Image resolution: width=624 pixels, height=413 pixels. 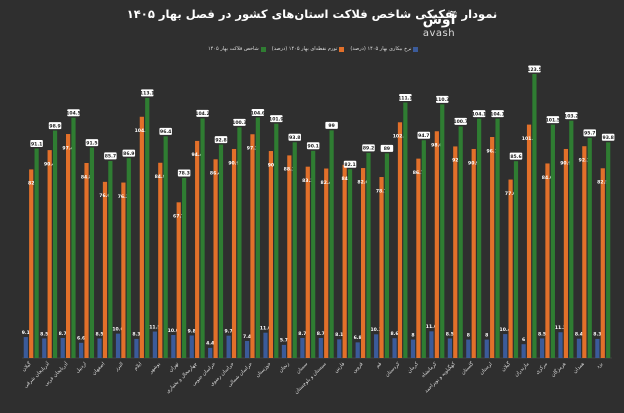 What do you see at coordinates (276, 119) in the screenshot?
I see `data-label-misery: 101.9` at bounding box center [276, 119].